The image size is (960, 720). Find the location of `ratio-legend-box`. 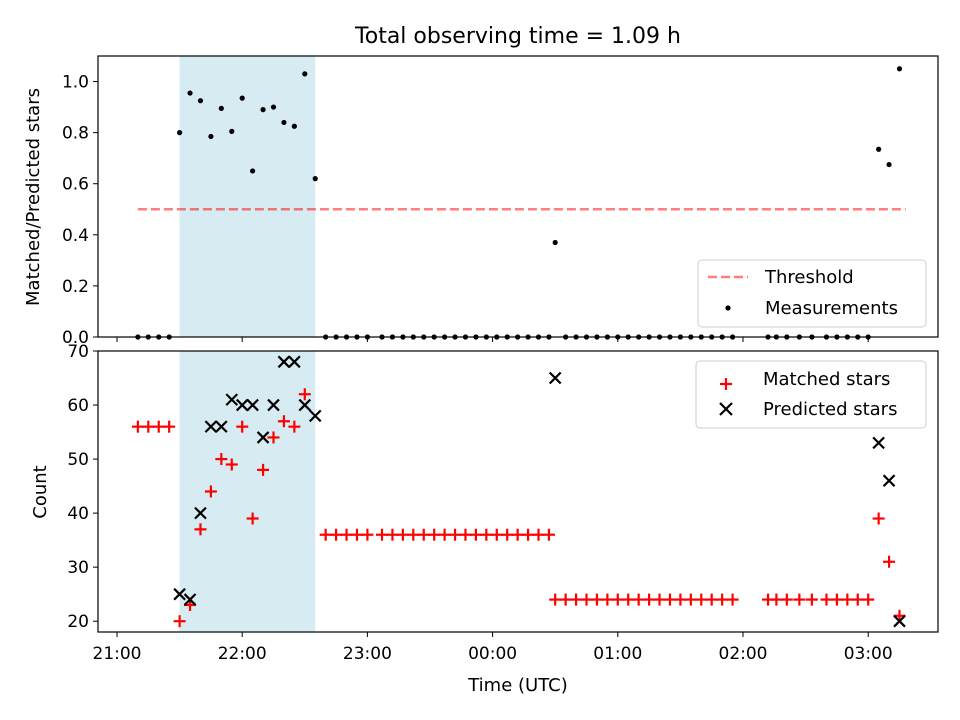

ratio-legend-box is located at coordinates (812, 293).